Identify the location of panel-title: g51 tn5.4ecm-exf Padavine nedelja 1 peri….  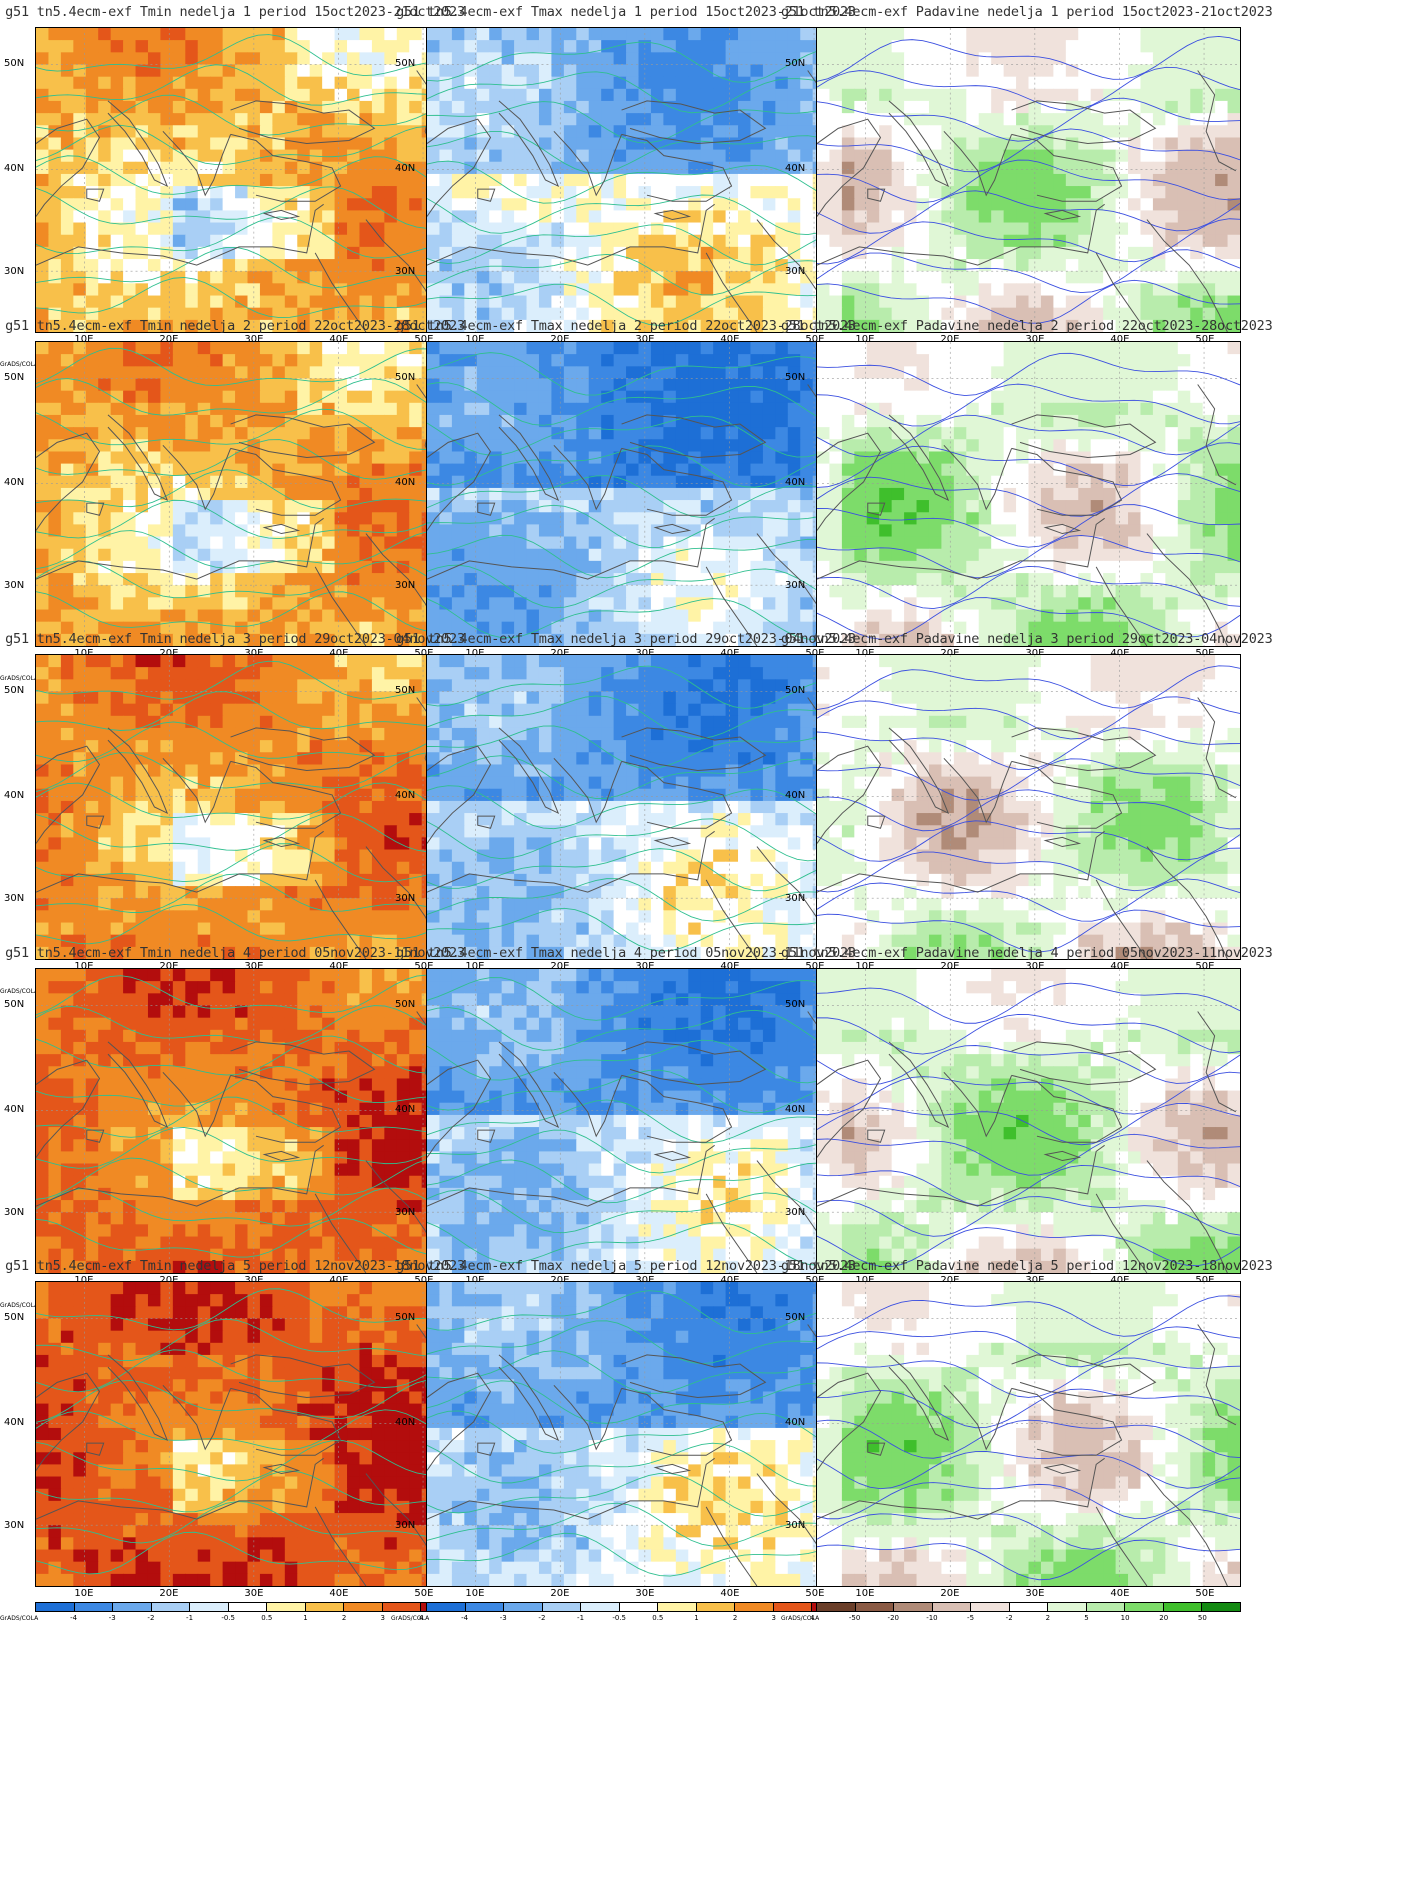
(1027, 12).